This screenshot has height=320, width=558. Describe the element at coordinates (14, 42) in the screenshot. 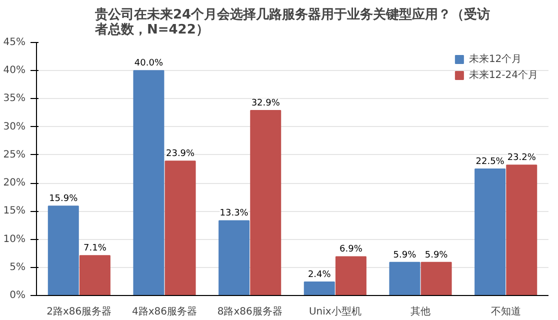

I see `y-tick-label: 45%` at that location.